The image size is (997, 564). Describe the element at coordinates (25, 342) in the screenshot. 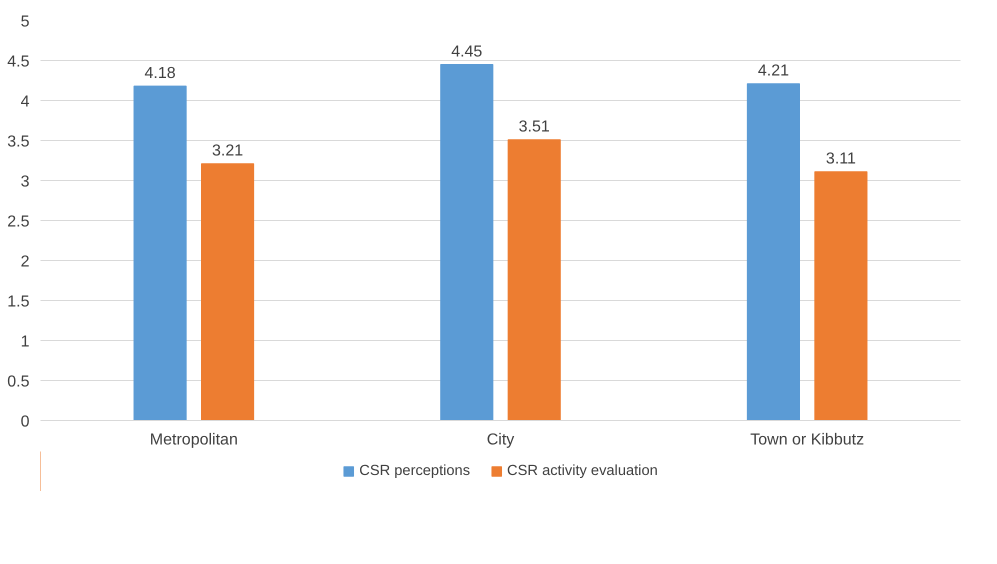

I see `y-tick-label: 1` at that location.